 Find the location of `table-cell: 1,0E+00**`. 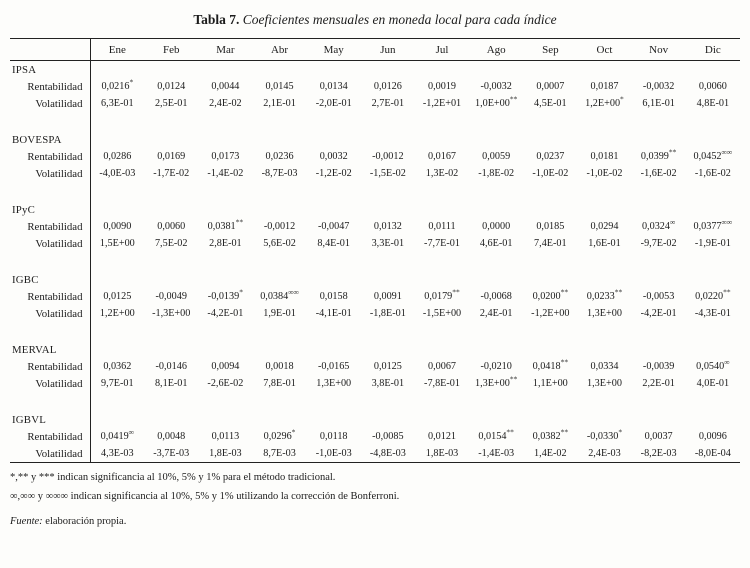

table-cell: 1,0E+00** is located at coordinates (496, 101).